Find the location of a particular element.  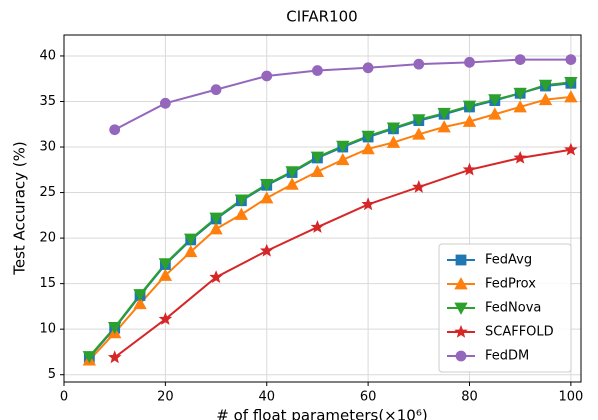

x-tick-label: 0 is located at coordinates (64, 397).